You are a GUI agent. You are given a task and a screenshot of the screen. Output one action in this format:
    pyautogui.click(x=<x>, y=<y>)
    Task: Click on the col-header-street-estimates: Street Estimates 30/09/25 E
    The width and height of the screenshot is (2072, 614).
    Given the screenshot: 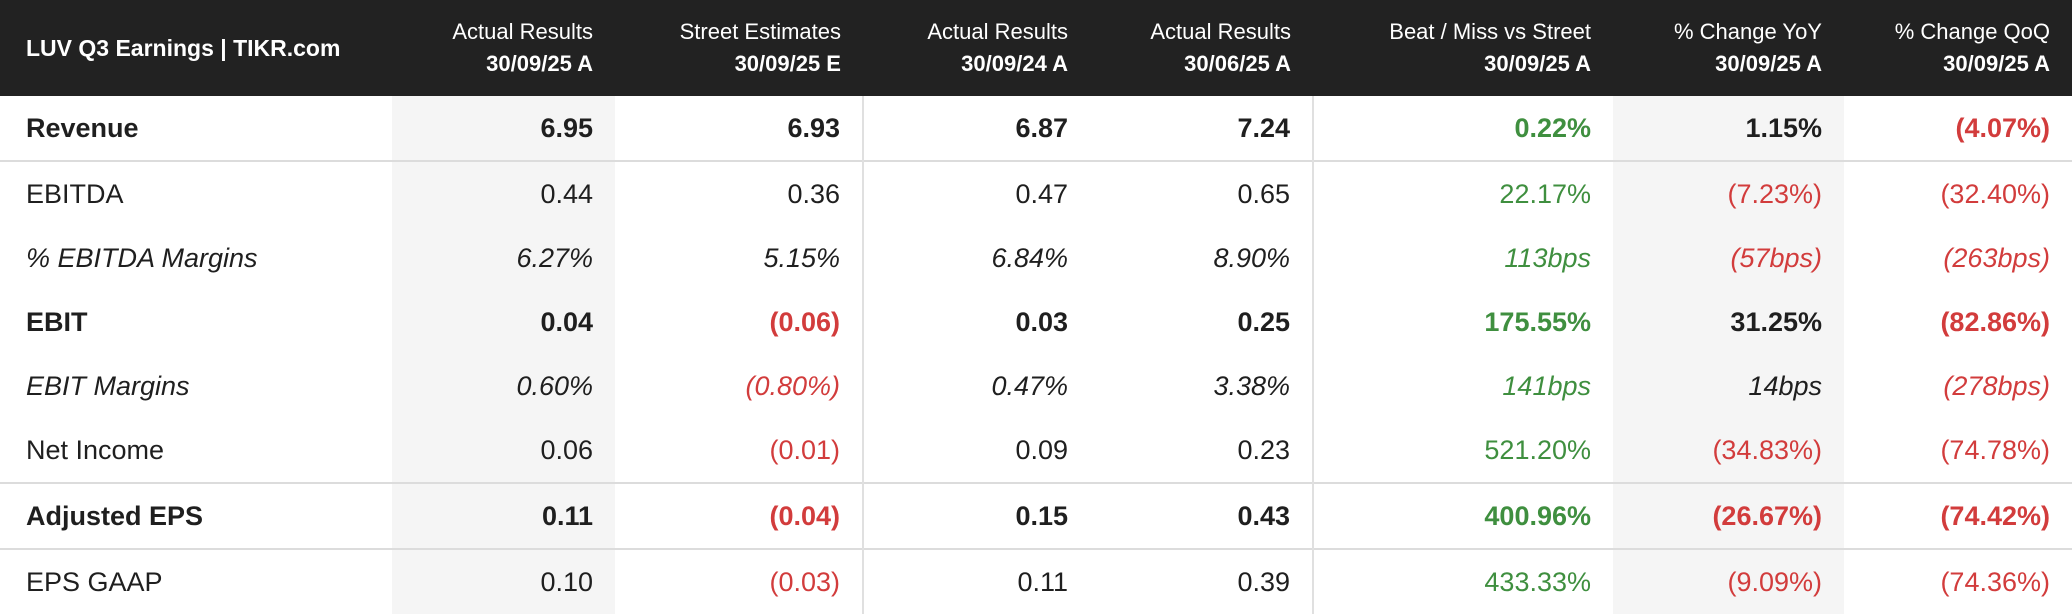 What is the action you would take?
    pyautogui.click(x=739, y=48)
    